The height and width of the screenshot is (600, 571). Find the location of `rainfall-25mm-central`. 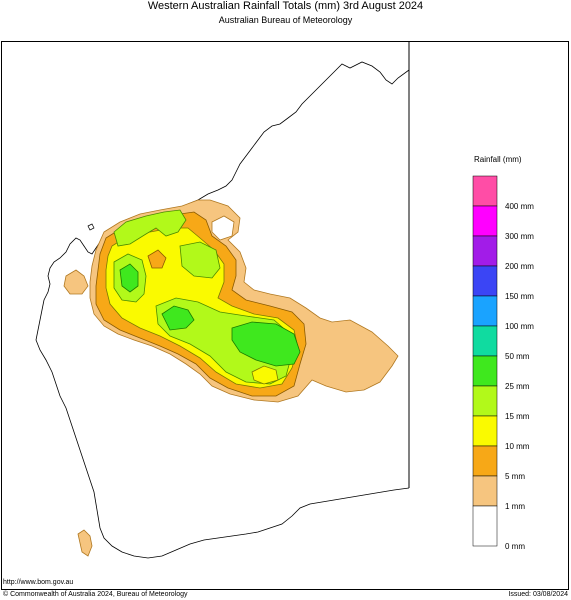

rainfall-25mm-central is located at coordinates (178, 318).